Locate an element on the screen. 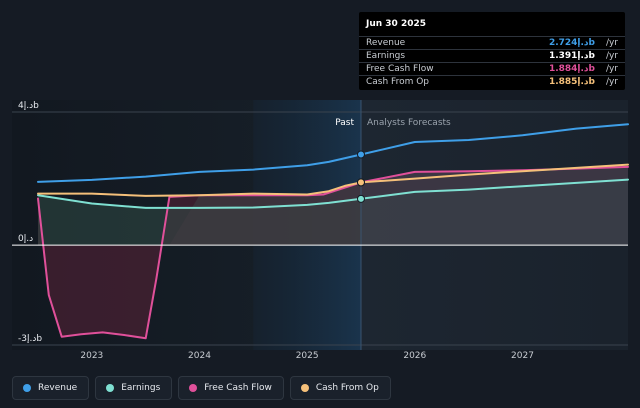  legend-label: Free Cash Flow is located at coordinates (238, 388).